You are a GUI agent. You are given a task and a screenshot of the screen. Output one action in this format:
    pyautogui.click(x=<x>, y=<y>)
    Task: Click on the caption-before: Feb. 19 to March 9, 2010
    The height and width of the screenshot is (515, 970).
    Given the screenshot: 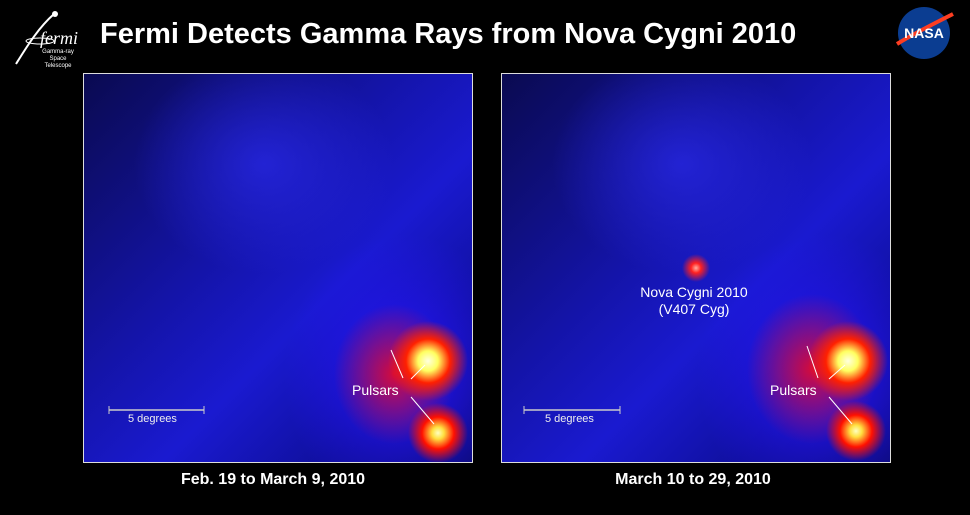 What is the action you would take?
    pyautogui.click(x=273, y=479)
    